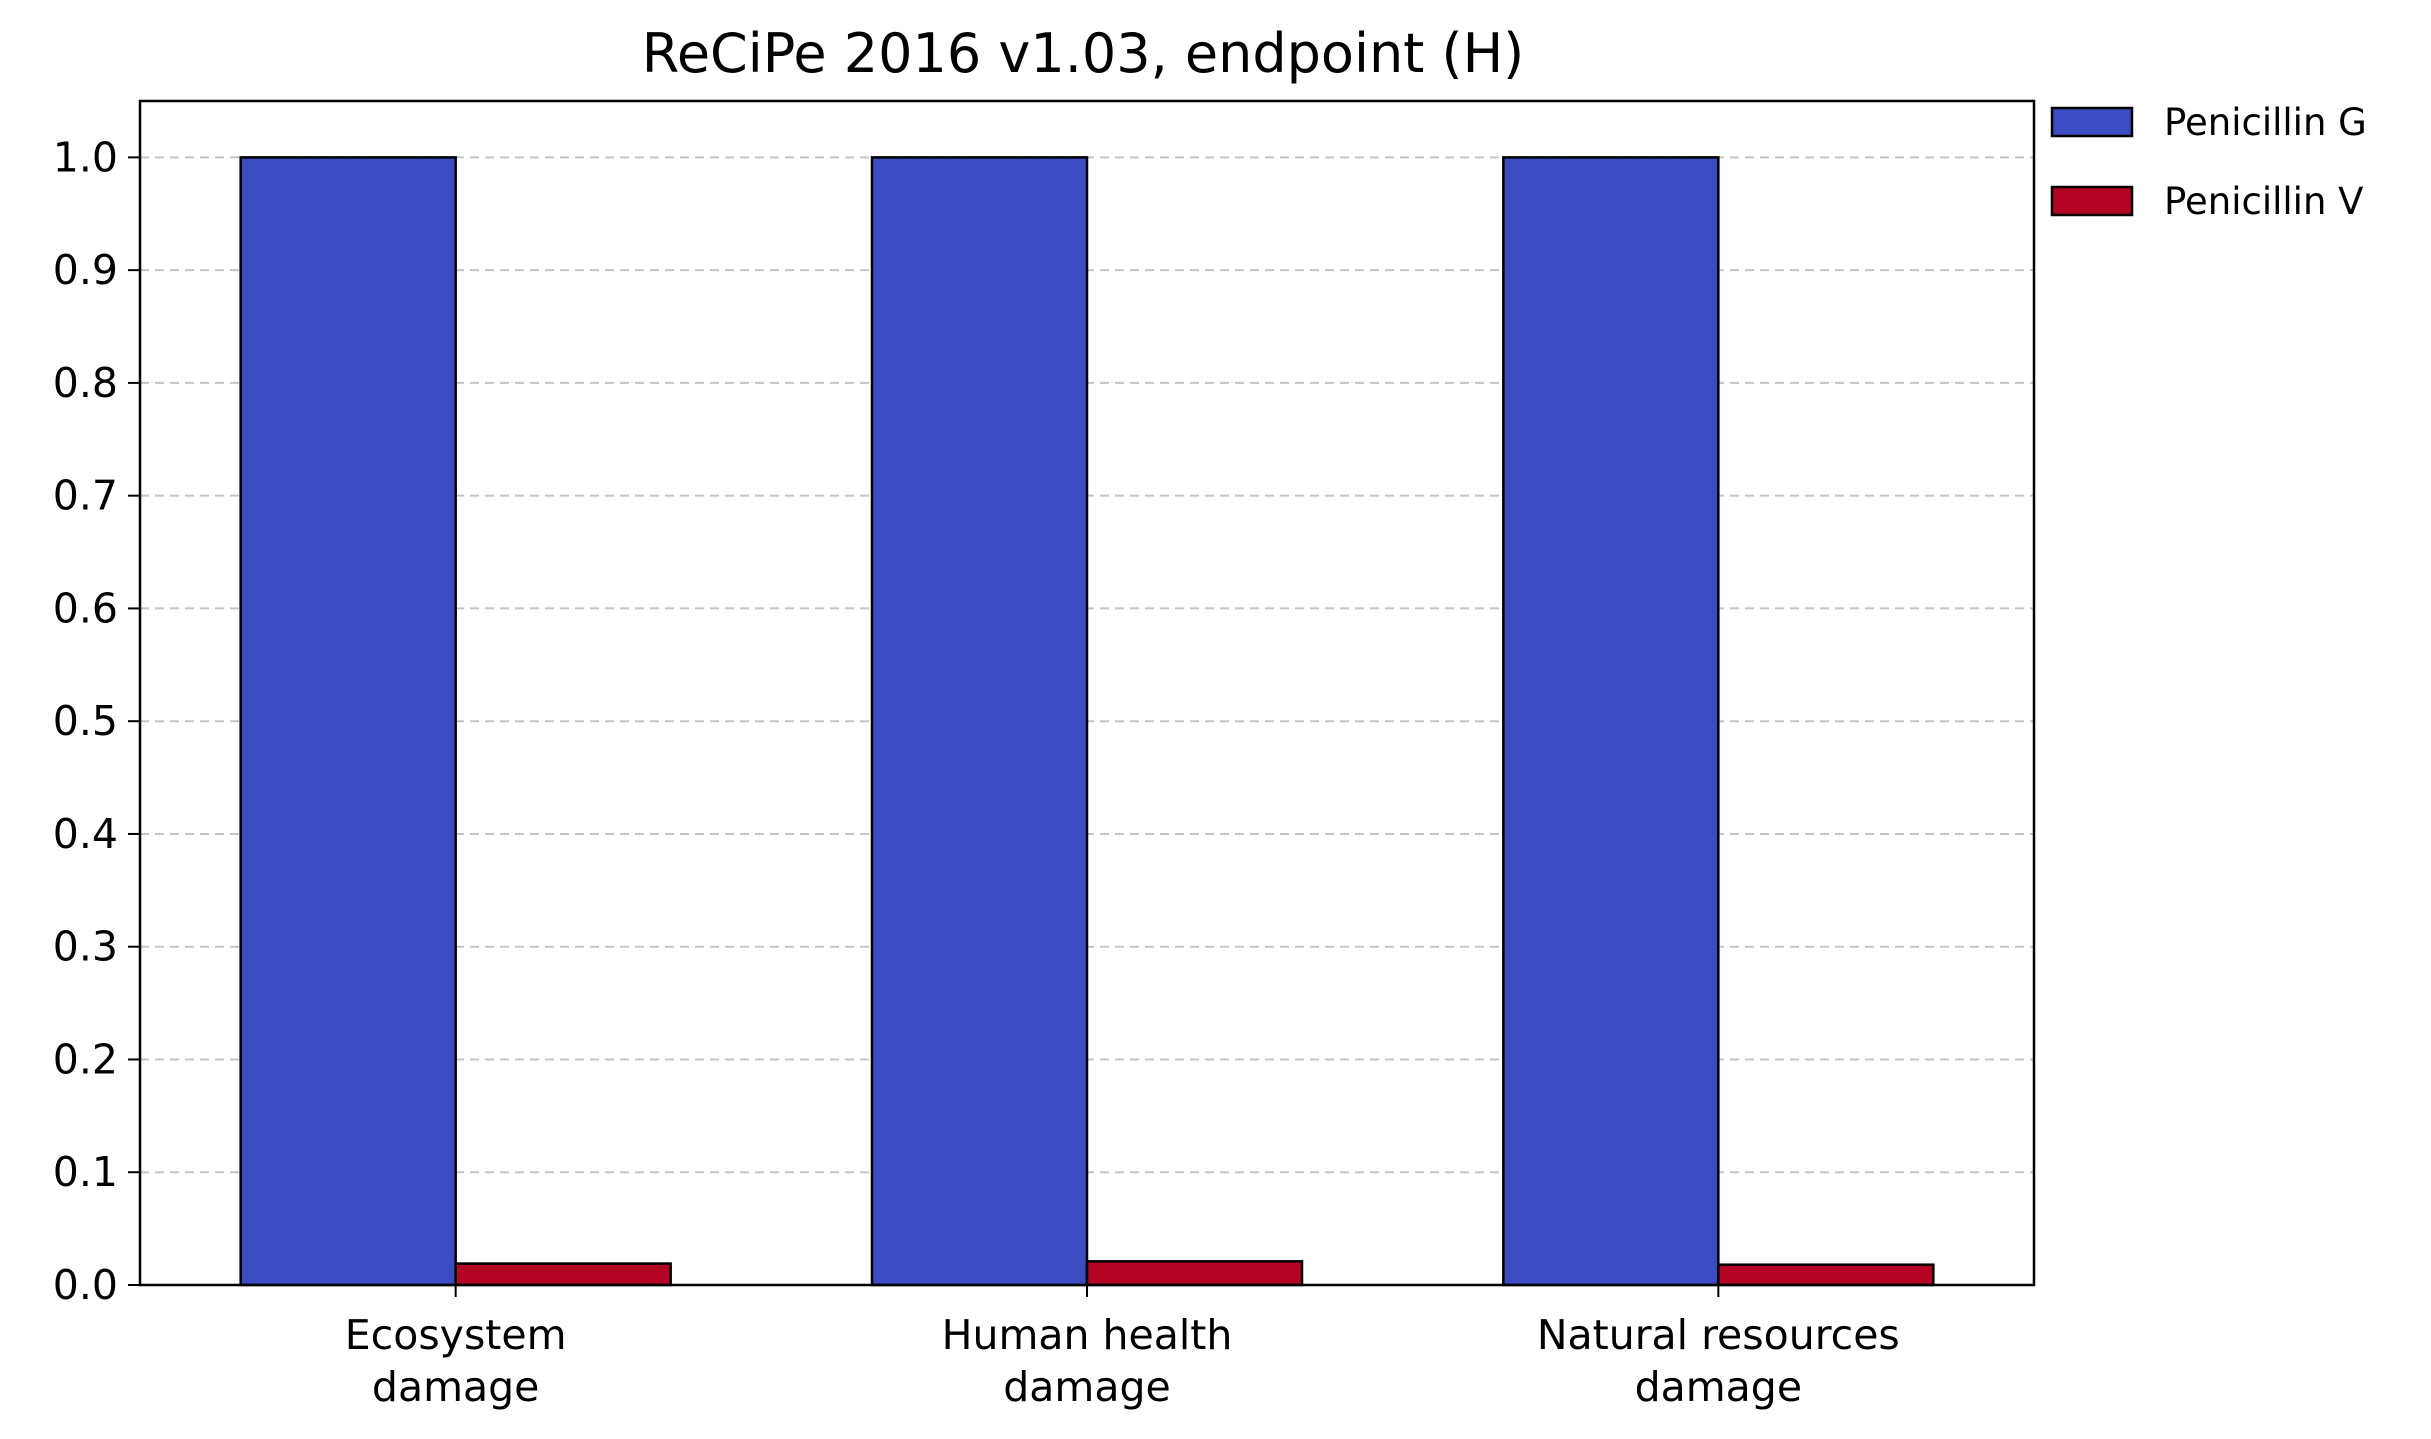  What do you see at coordinates (1087, 1335) in the screenshot?
I see `x-tick-label: Human health` at bounding box center [1087, 1335].